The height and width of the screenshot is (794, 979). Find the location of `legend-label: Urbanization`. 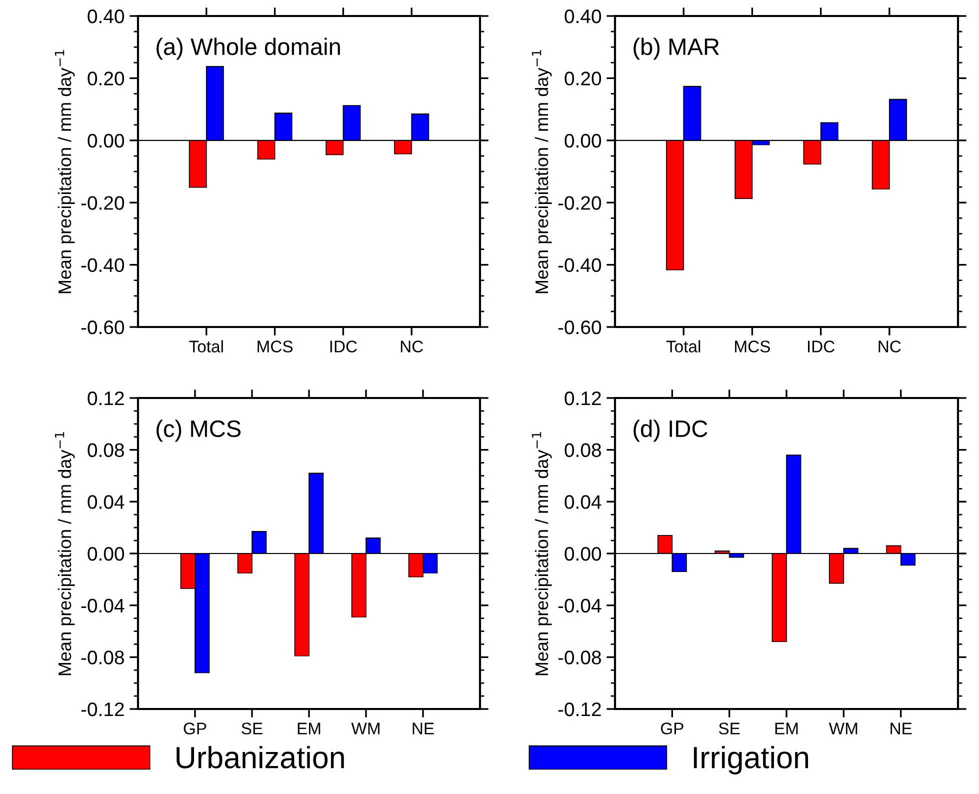

legend-label: Urbanization is located at coordinates (260, 757).